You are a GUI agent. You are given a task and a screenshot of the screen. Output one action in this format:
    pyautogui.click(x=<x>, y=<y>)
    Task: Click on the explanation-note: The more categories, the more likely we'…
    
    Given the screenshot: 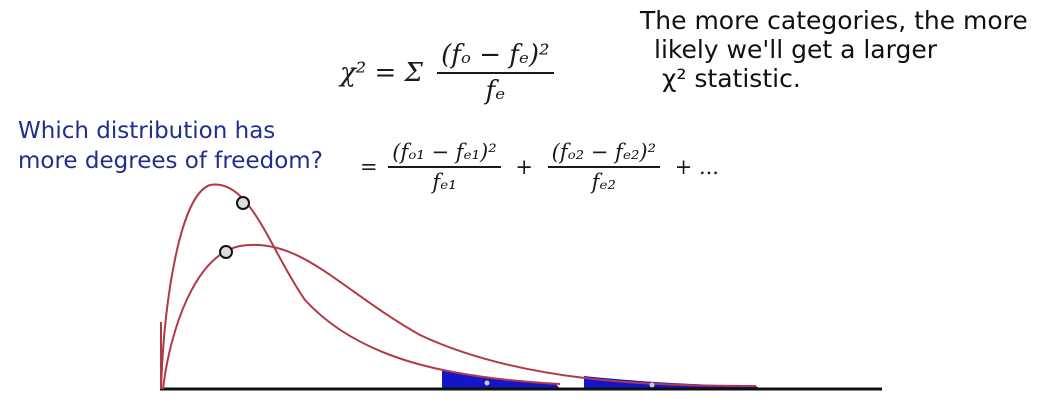 What is the action you would take?
    pyautogui.click(x=845, y=49)
    